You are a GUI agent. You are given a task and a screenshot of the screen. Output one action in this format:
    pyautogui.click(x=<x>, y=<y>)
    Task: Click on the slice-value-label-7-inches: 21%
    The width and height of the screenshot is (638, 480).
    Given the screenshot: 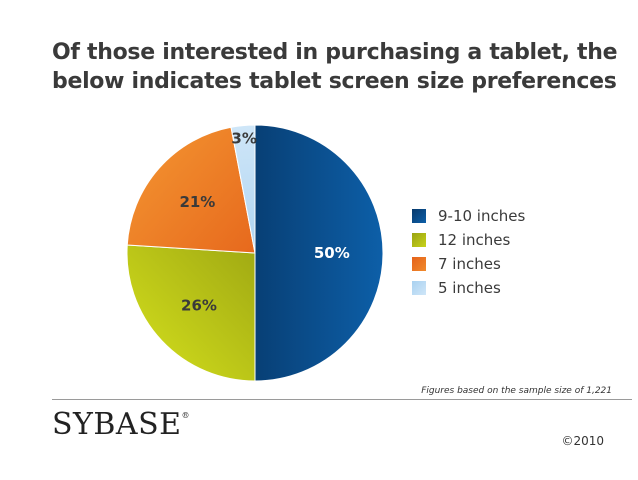 What is the action you would take?
    pyautogui.click(x=197, y=202)
    